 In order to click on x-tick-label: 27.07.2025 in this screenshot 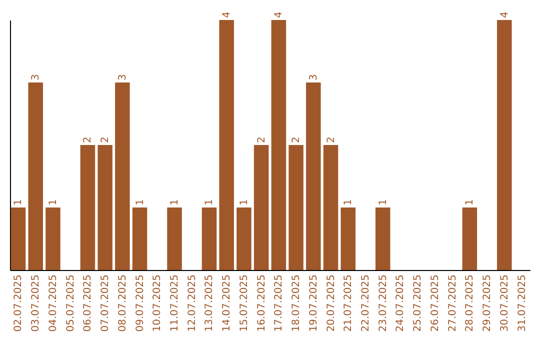, I will do `click(452, 303)`.